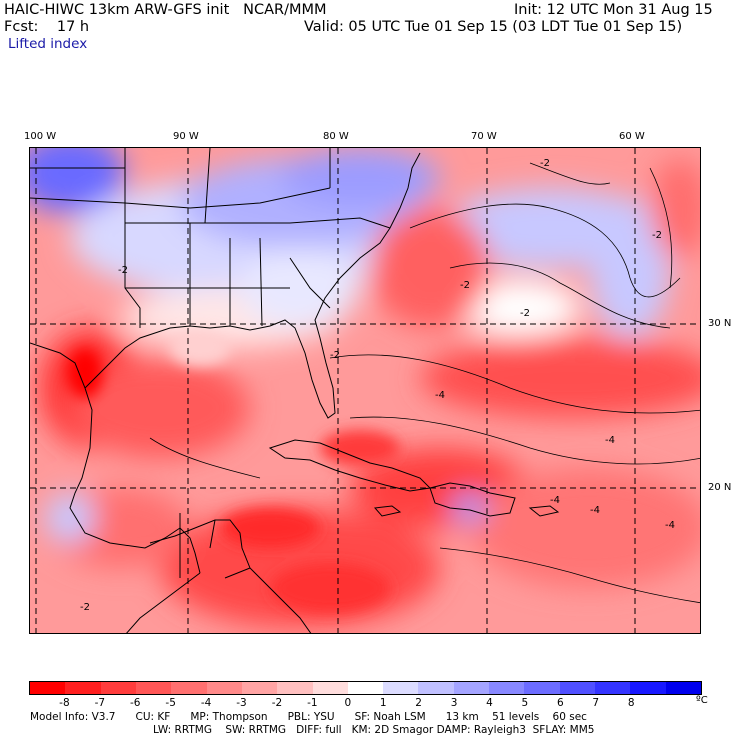 The image size is (740, 740). What do you see at coordinates (631, 703) in the screenshot?
I see `colorbar-label: 8` at bounding box center [631, 703].